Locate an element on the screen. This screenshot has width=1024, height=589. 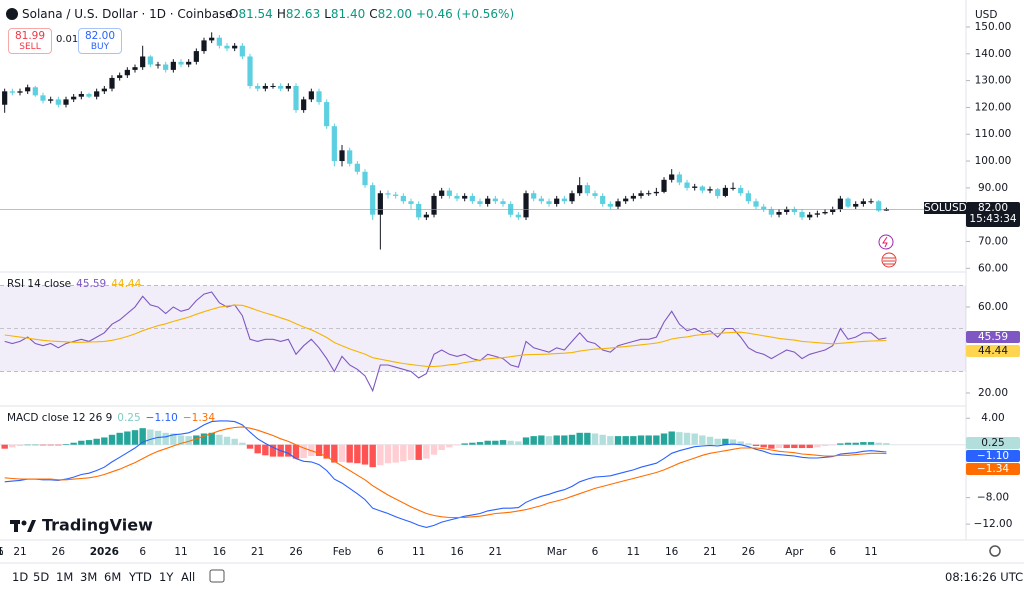
range-button: 1D is located at coordinates (20, 577).